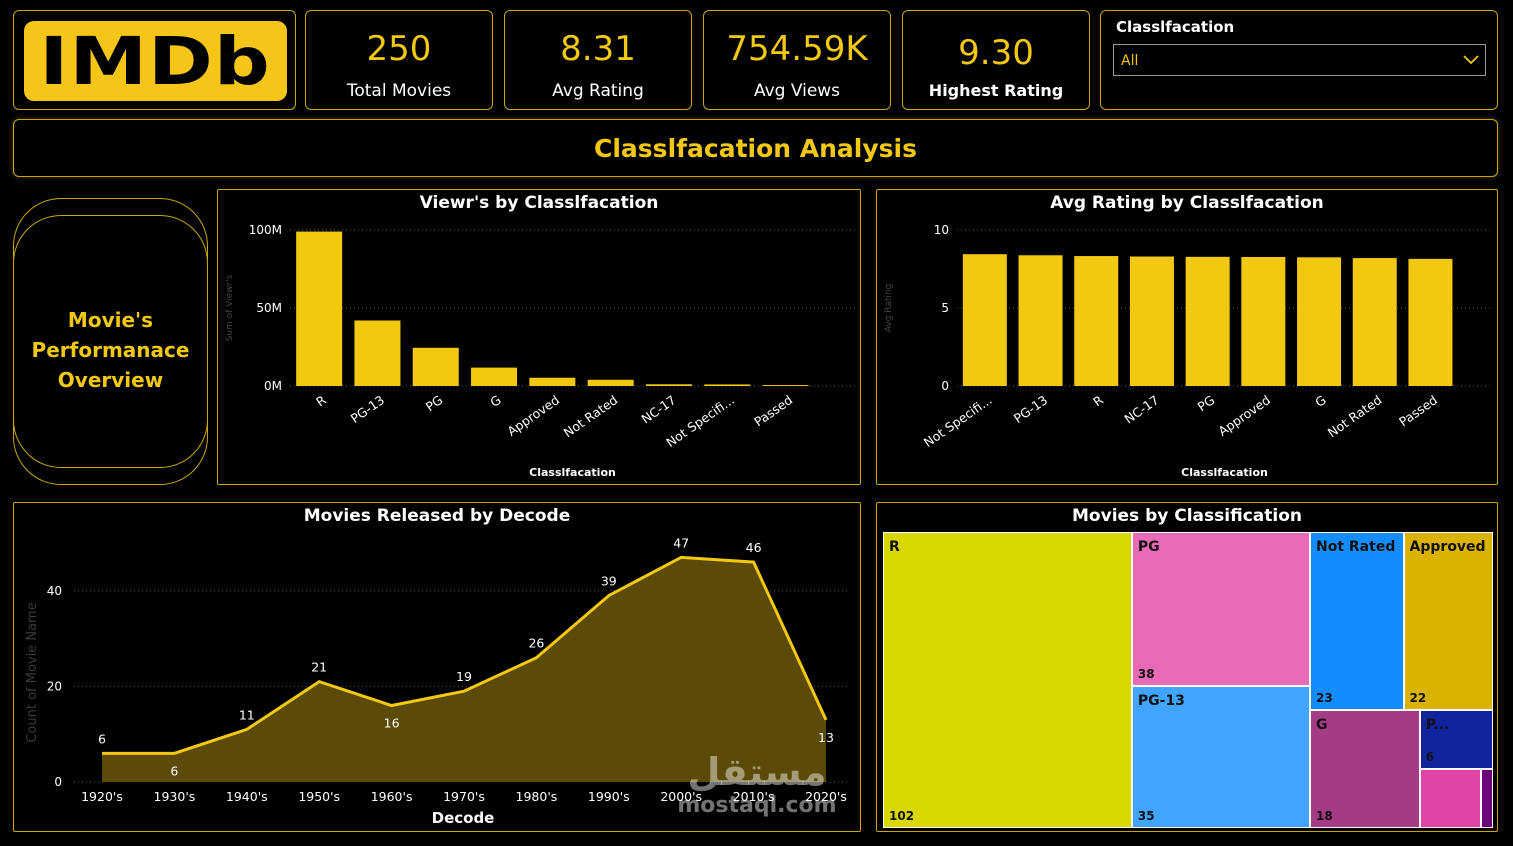 This screenshot has width=1513, height=846. What do you see at coordinates (1365, 768) in the screenshot?
I see `treemap-cell: G 18` at bounding box center [1365, 768].